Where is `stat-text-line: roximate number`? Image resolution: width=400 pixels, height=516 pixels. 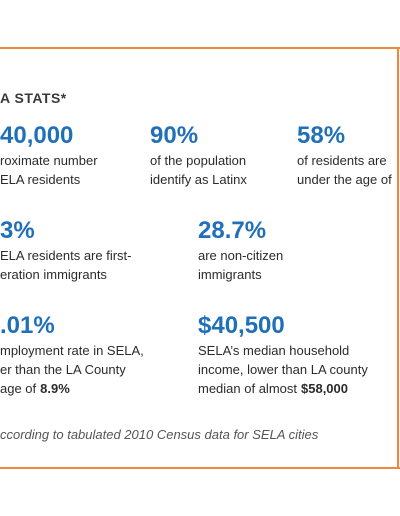 stat-text-line: roximate number is located at coordinates (49, 160).